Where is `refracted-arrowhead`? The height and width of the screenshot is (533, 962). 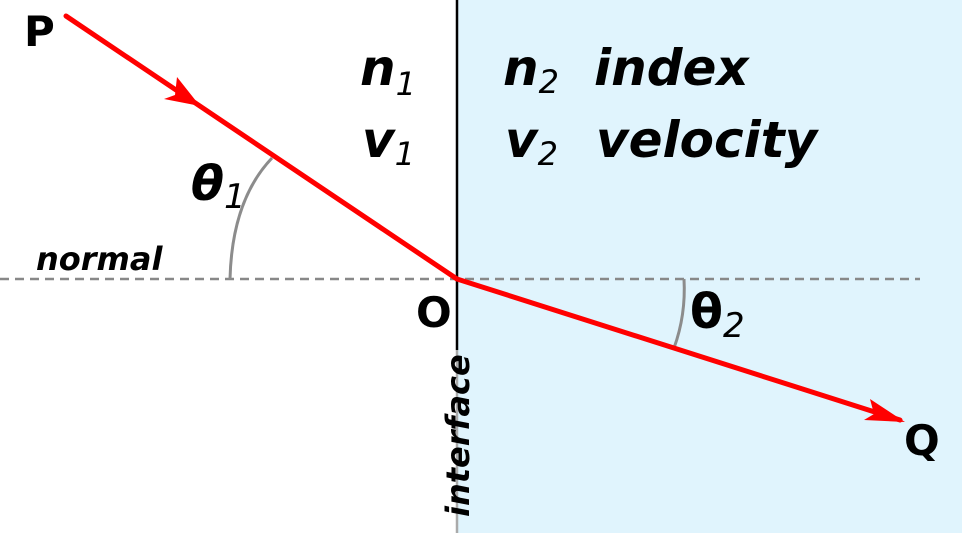 refracted-arrowhead is located at coordinates (884, 410).